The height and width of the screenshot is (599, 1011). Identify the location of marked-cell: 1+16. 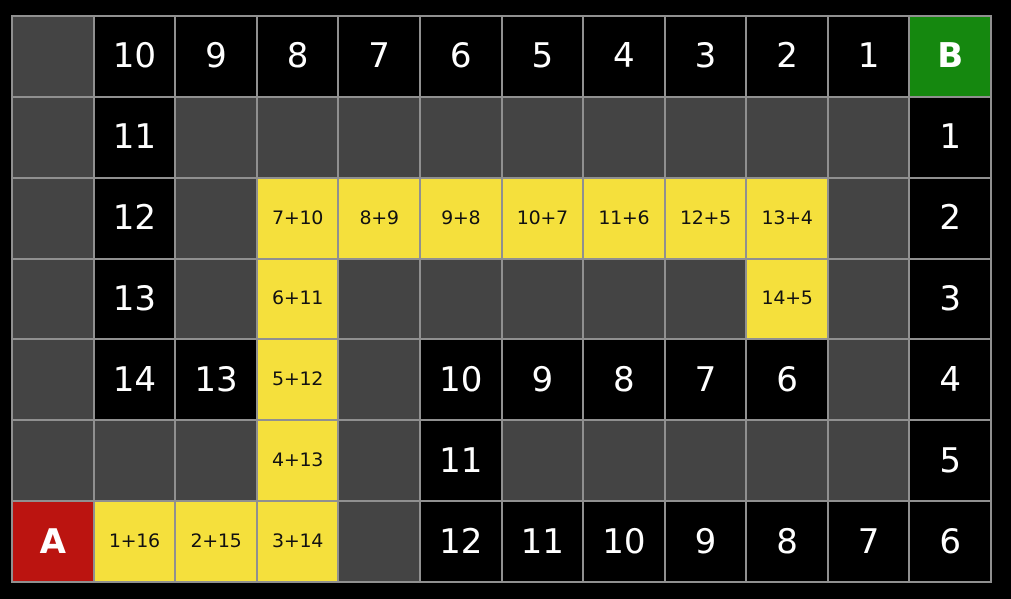
(134, 541).